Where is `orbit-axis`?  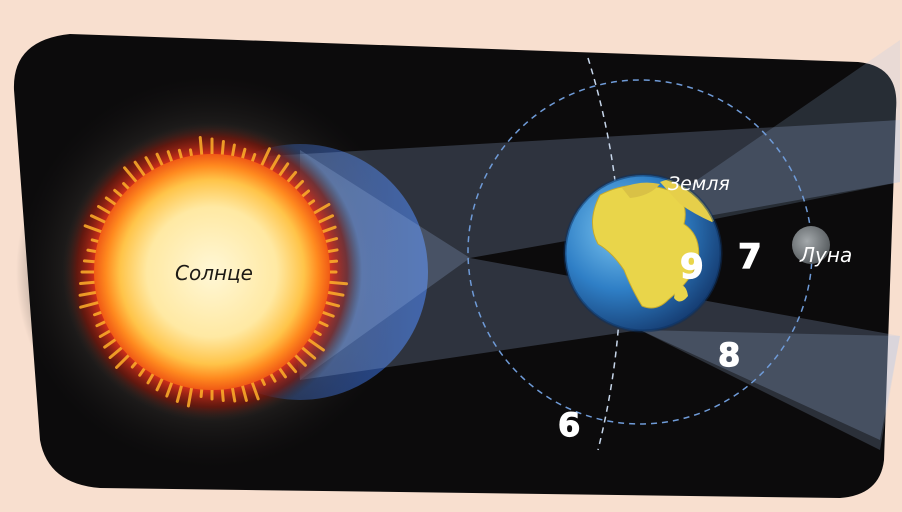
orbit-axis is located at coordinates (604, 254).